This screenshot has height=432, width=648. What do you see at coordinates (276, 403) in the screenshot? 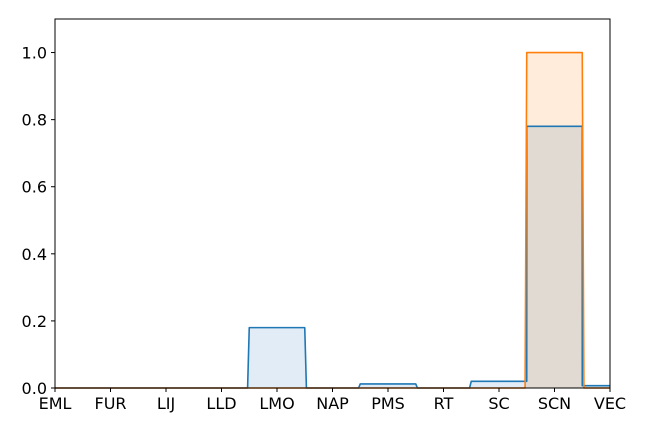
I see `x-tick-label: LMO` at bounding box center [276, 403].